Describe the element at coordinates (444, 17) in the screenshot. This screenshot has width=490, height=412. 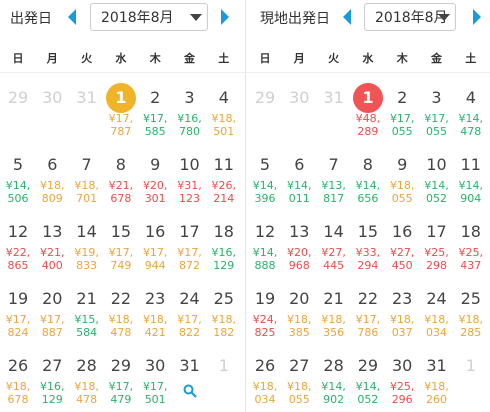
I see `select-caret` at that location.